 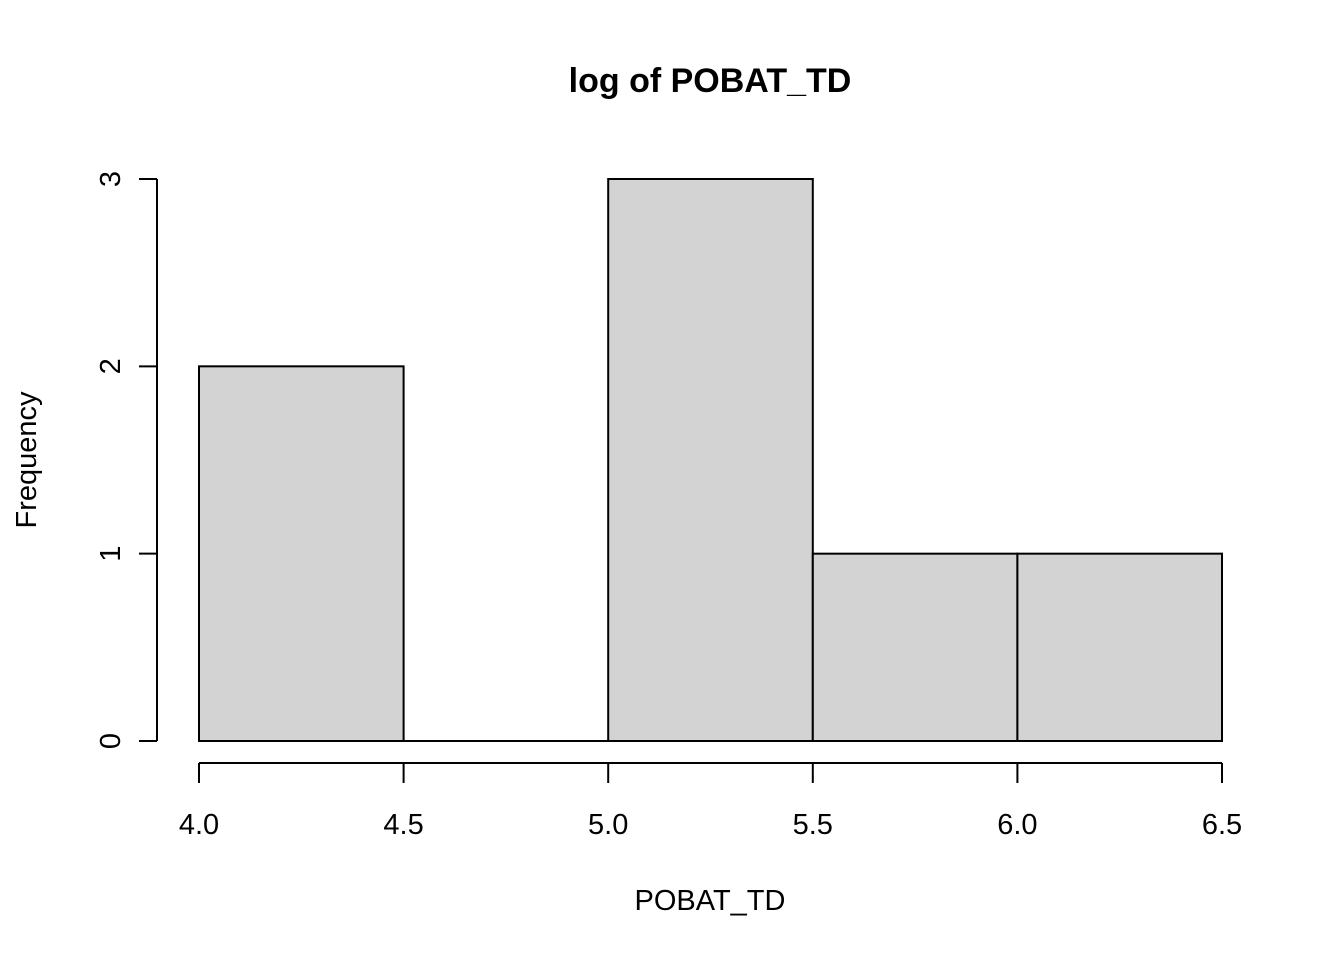 I want to click on y-axis: 0 1 2 3, so click(x=126, y=460).